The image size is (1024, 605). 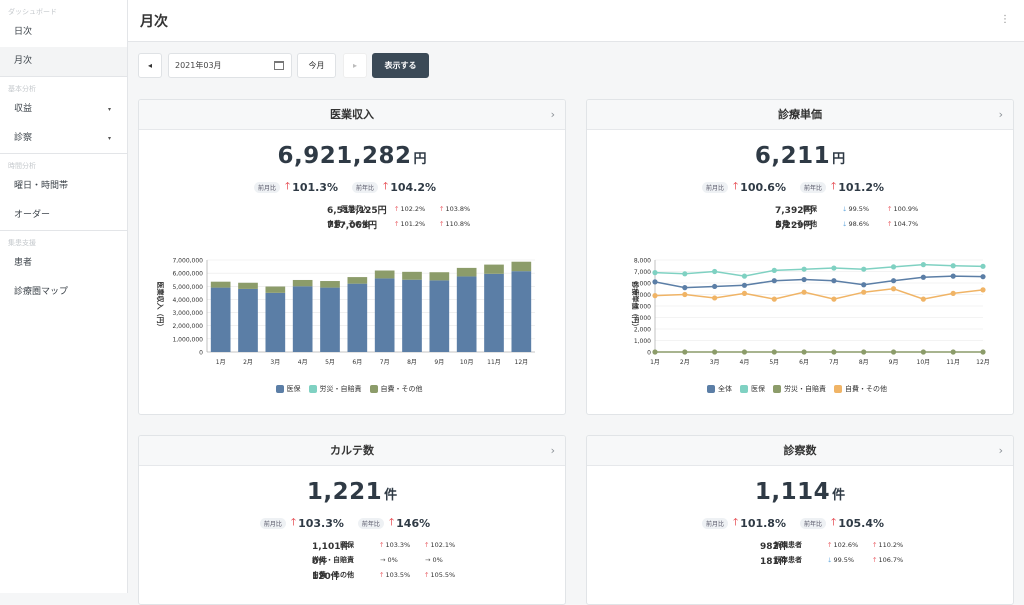 I want to click on kpi-unit: 件, so click(x=391, y=495).